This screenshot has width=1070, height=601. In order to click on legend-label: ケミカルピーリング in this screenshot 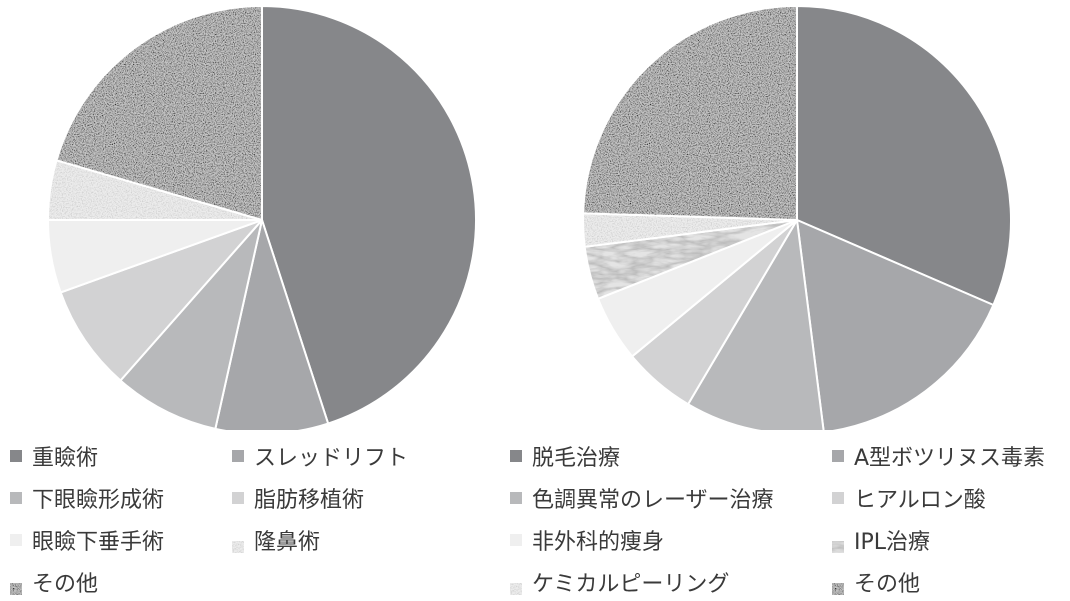, I will do `click(631, 584)`.